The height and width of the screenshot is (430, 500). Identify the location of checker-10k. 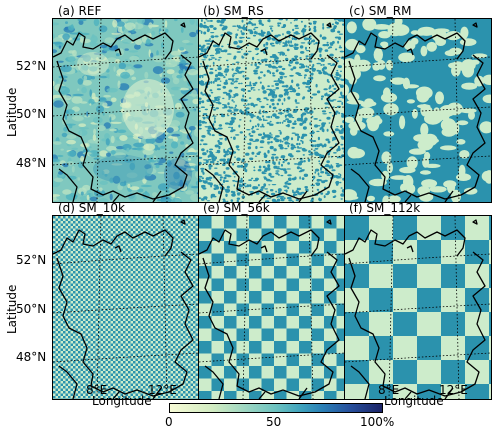
(126, 307).